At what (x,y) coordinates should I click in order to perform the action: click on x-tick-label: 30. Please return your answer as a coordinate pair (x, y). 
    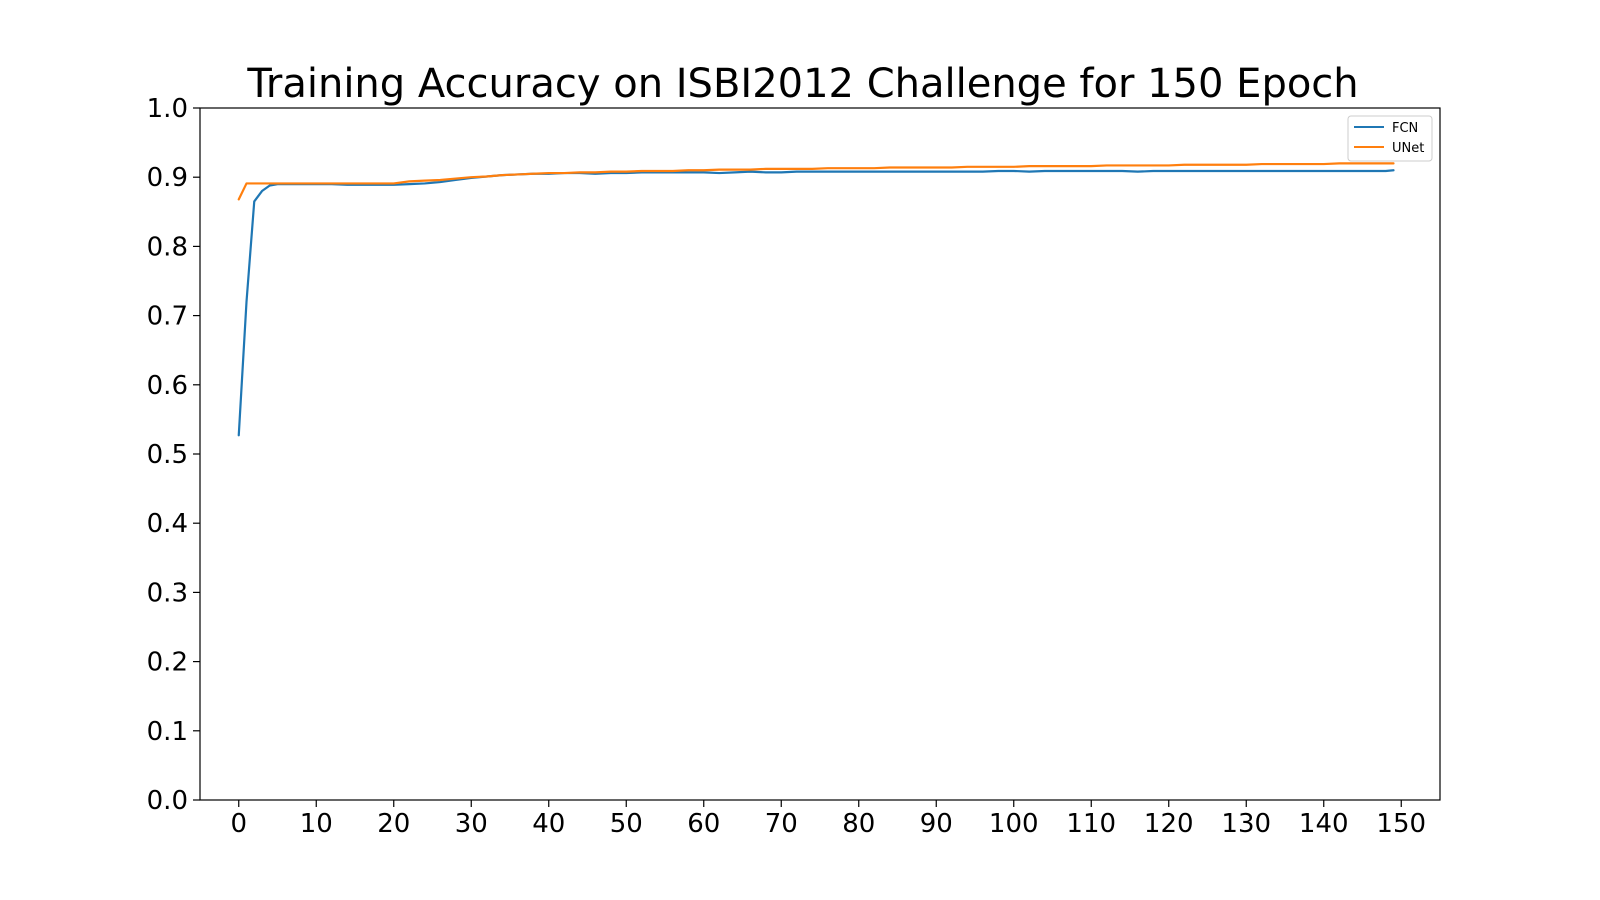
    Looking at the image, I should click on (471, 824).